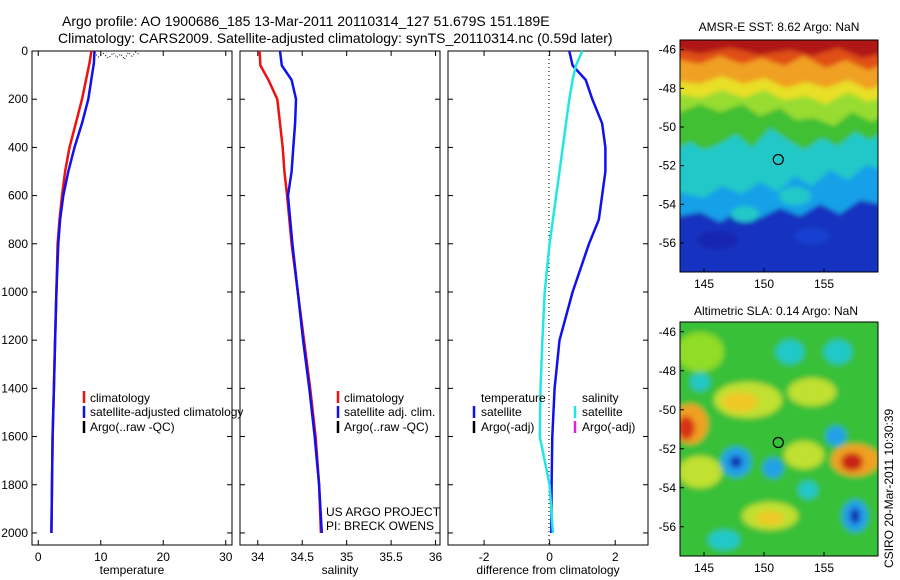 This screenshot has width=900, height=580. What do you see at coordinates (73, 292) in the screenshot?
I see `series-line-satellite-adjusted-climatology` at bounding box center [73, 292].